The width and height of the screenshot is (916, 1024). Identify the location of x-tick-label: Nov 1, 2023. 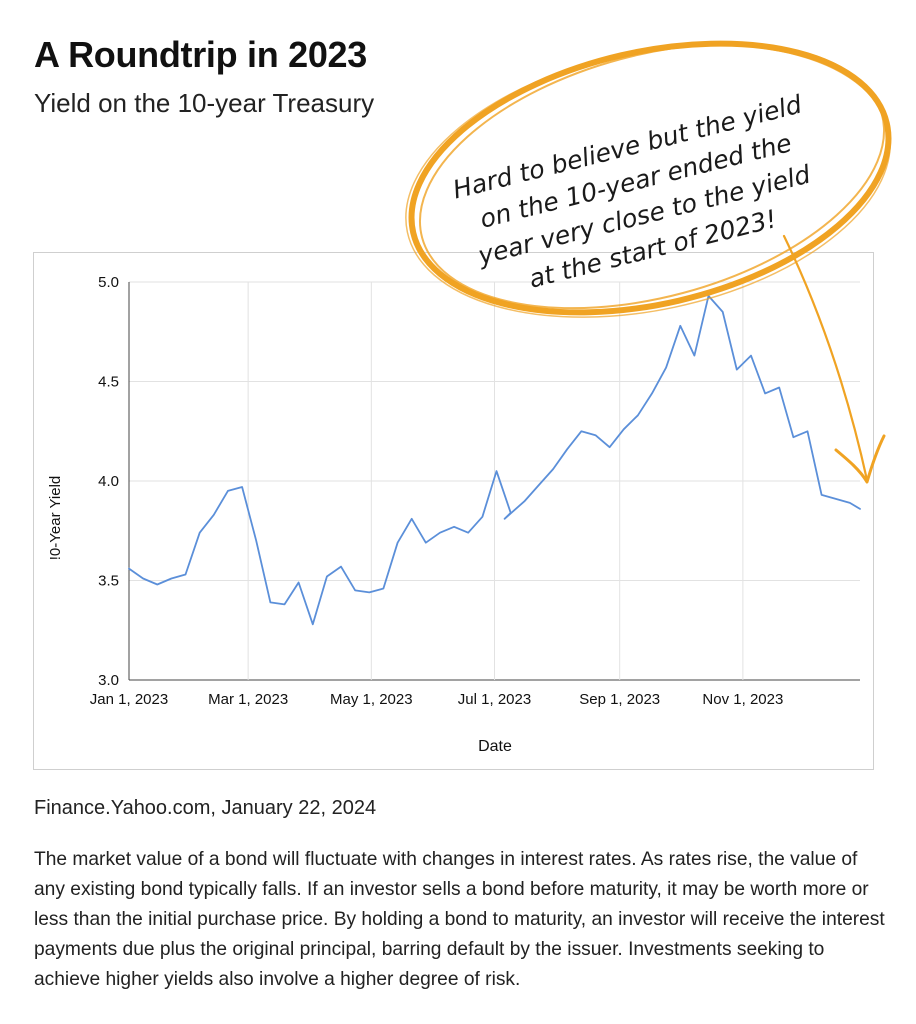
(742, 699).